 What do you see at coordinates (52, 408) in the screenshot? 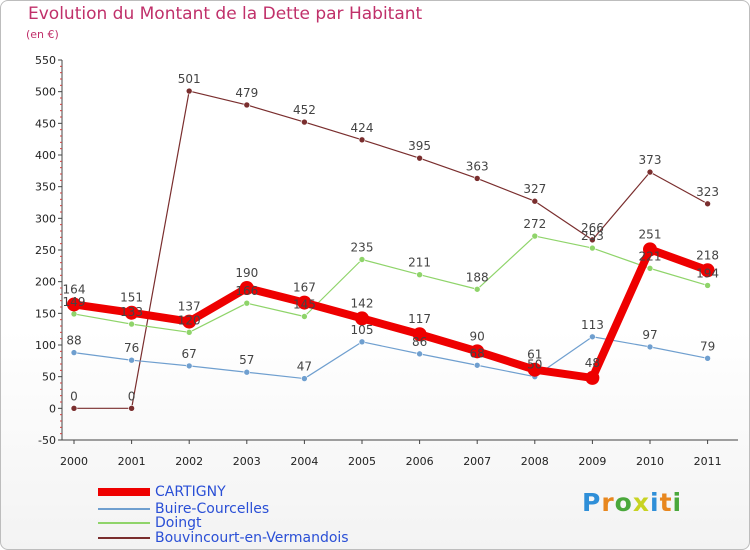
I see `y-tick-label: 0` at bounding box center [52, 408].